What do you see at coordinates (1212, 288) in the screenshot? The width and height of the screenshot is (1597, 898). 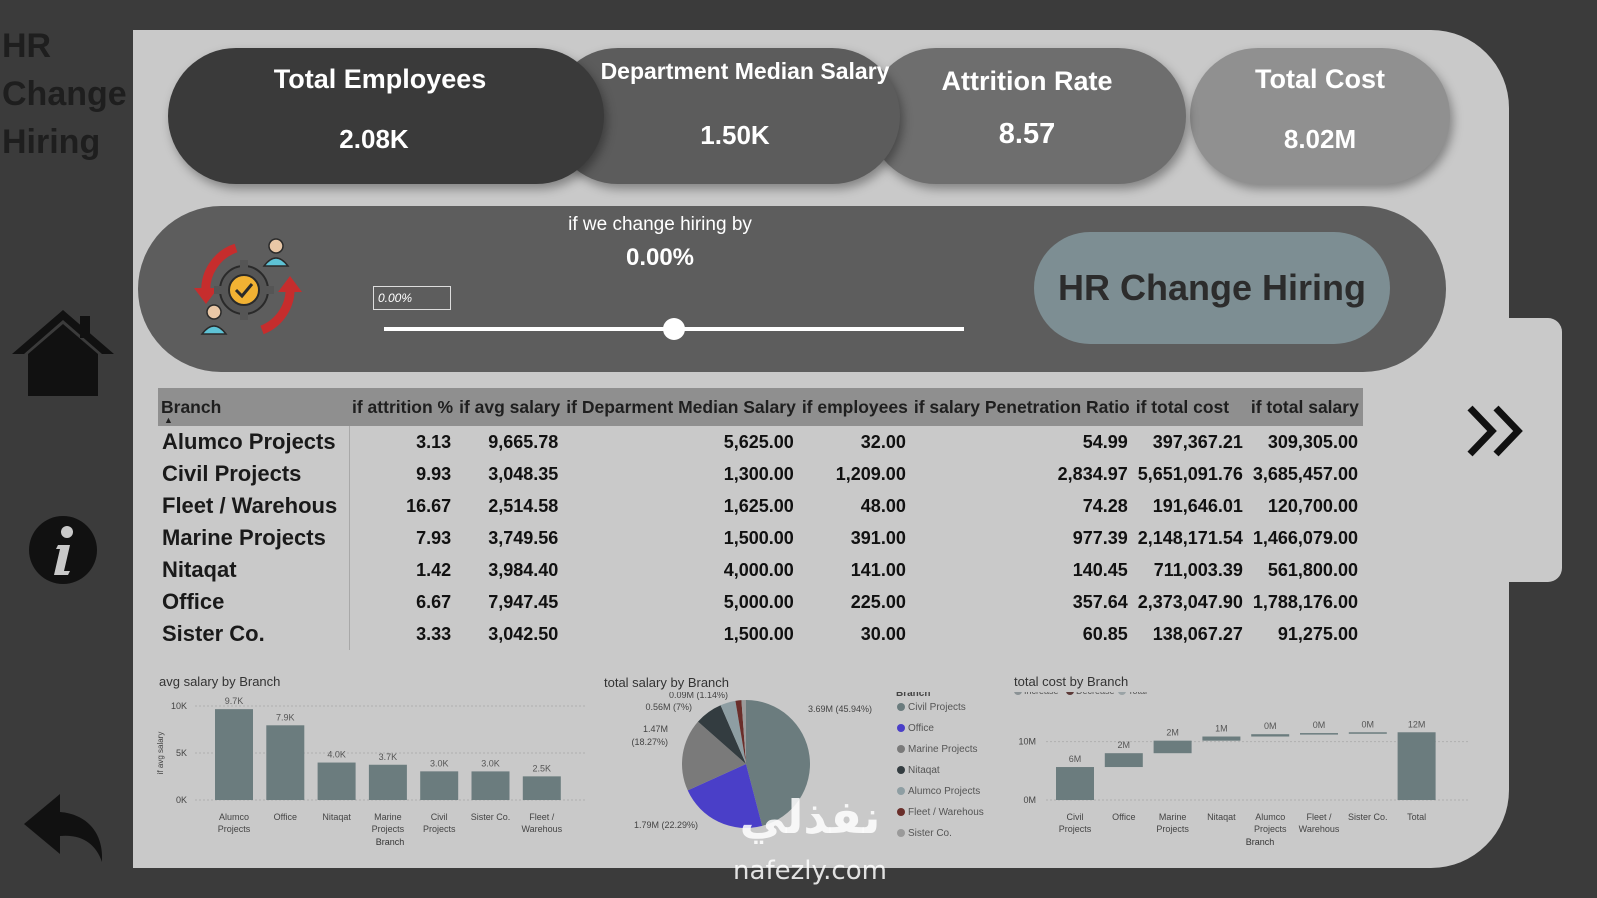 I see `hr-change-hiring-button: HR Change Hiring` at bounding box center [1212, 288].